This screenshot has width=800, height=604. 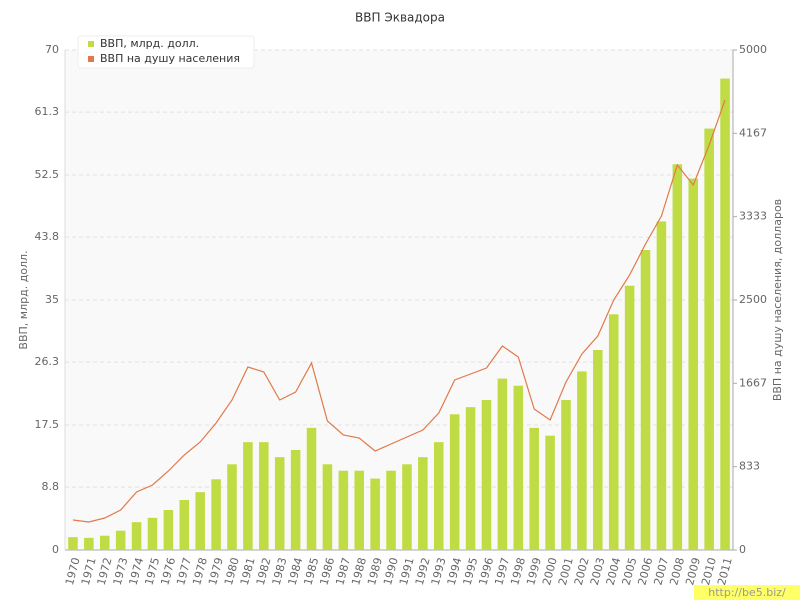 I want to click on watermark-background, so click(x=747, y=592).